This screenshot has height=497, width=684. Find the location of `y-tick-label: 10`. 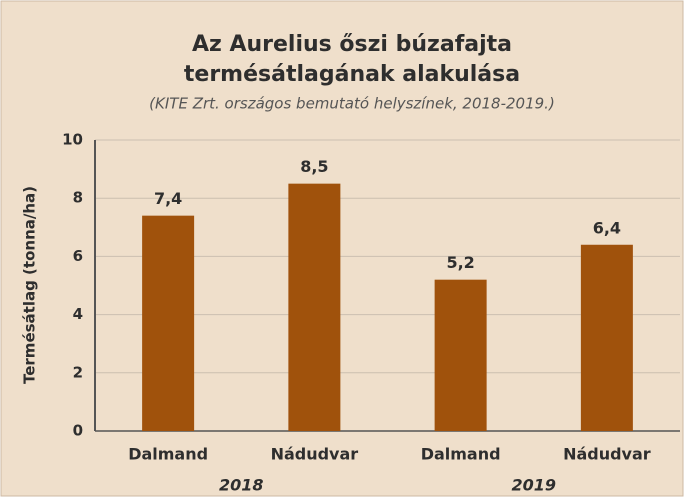

y-tick-label: 10 is located at coordinates (72, 140).